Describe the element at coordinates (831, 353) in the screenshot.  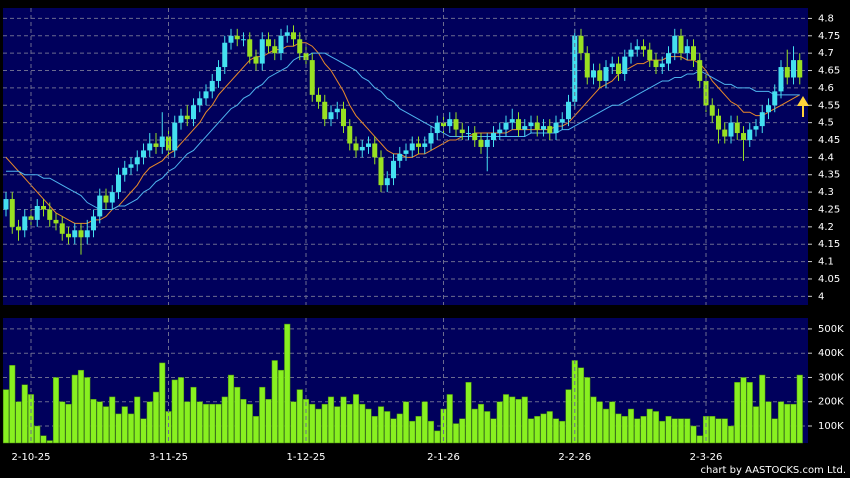
I see `y-tick-label: 400K` at that location.